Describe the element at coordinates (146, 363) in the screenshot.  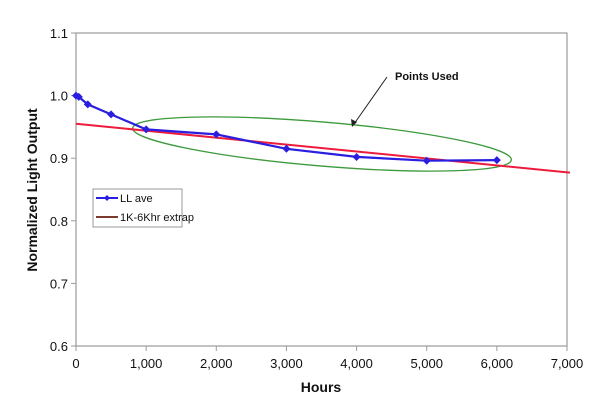
I see `x-tick-label: 1,000` at that location.